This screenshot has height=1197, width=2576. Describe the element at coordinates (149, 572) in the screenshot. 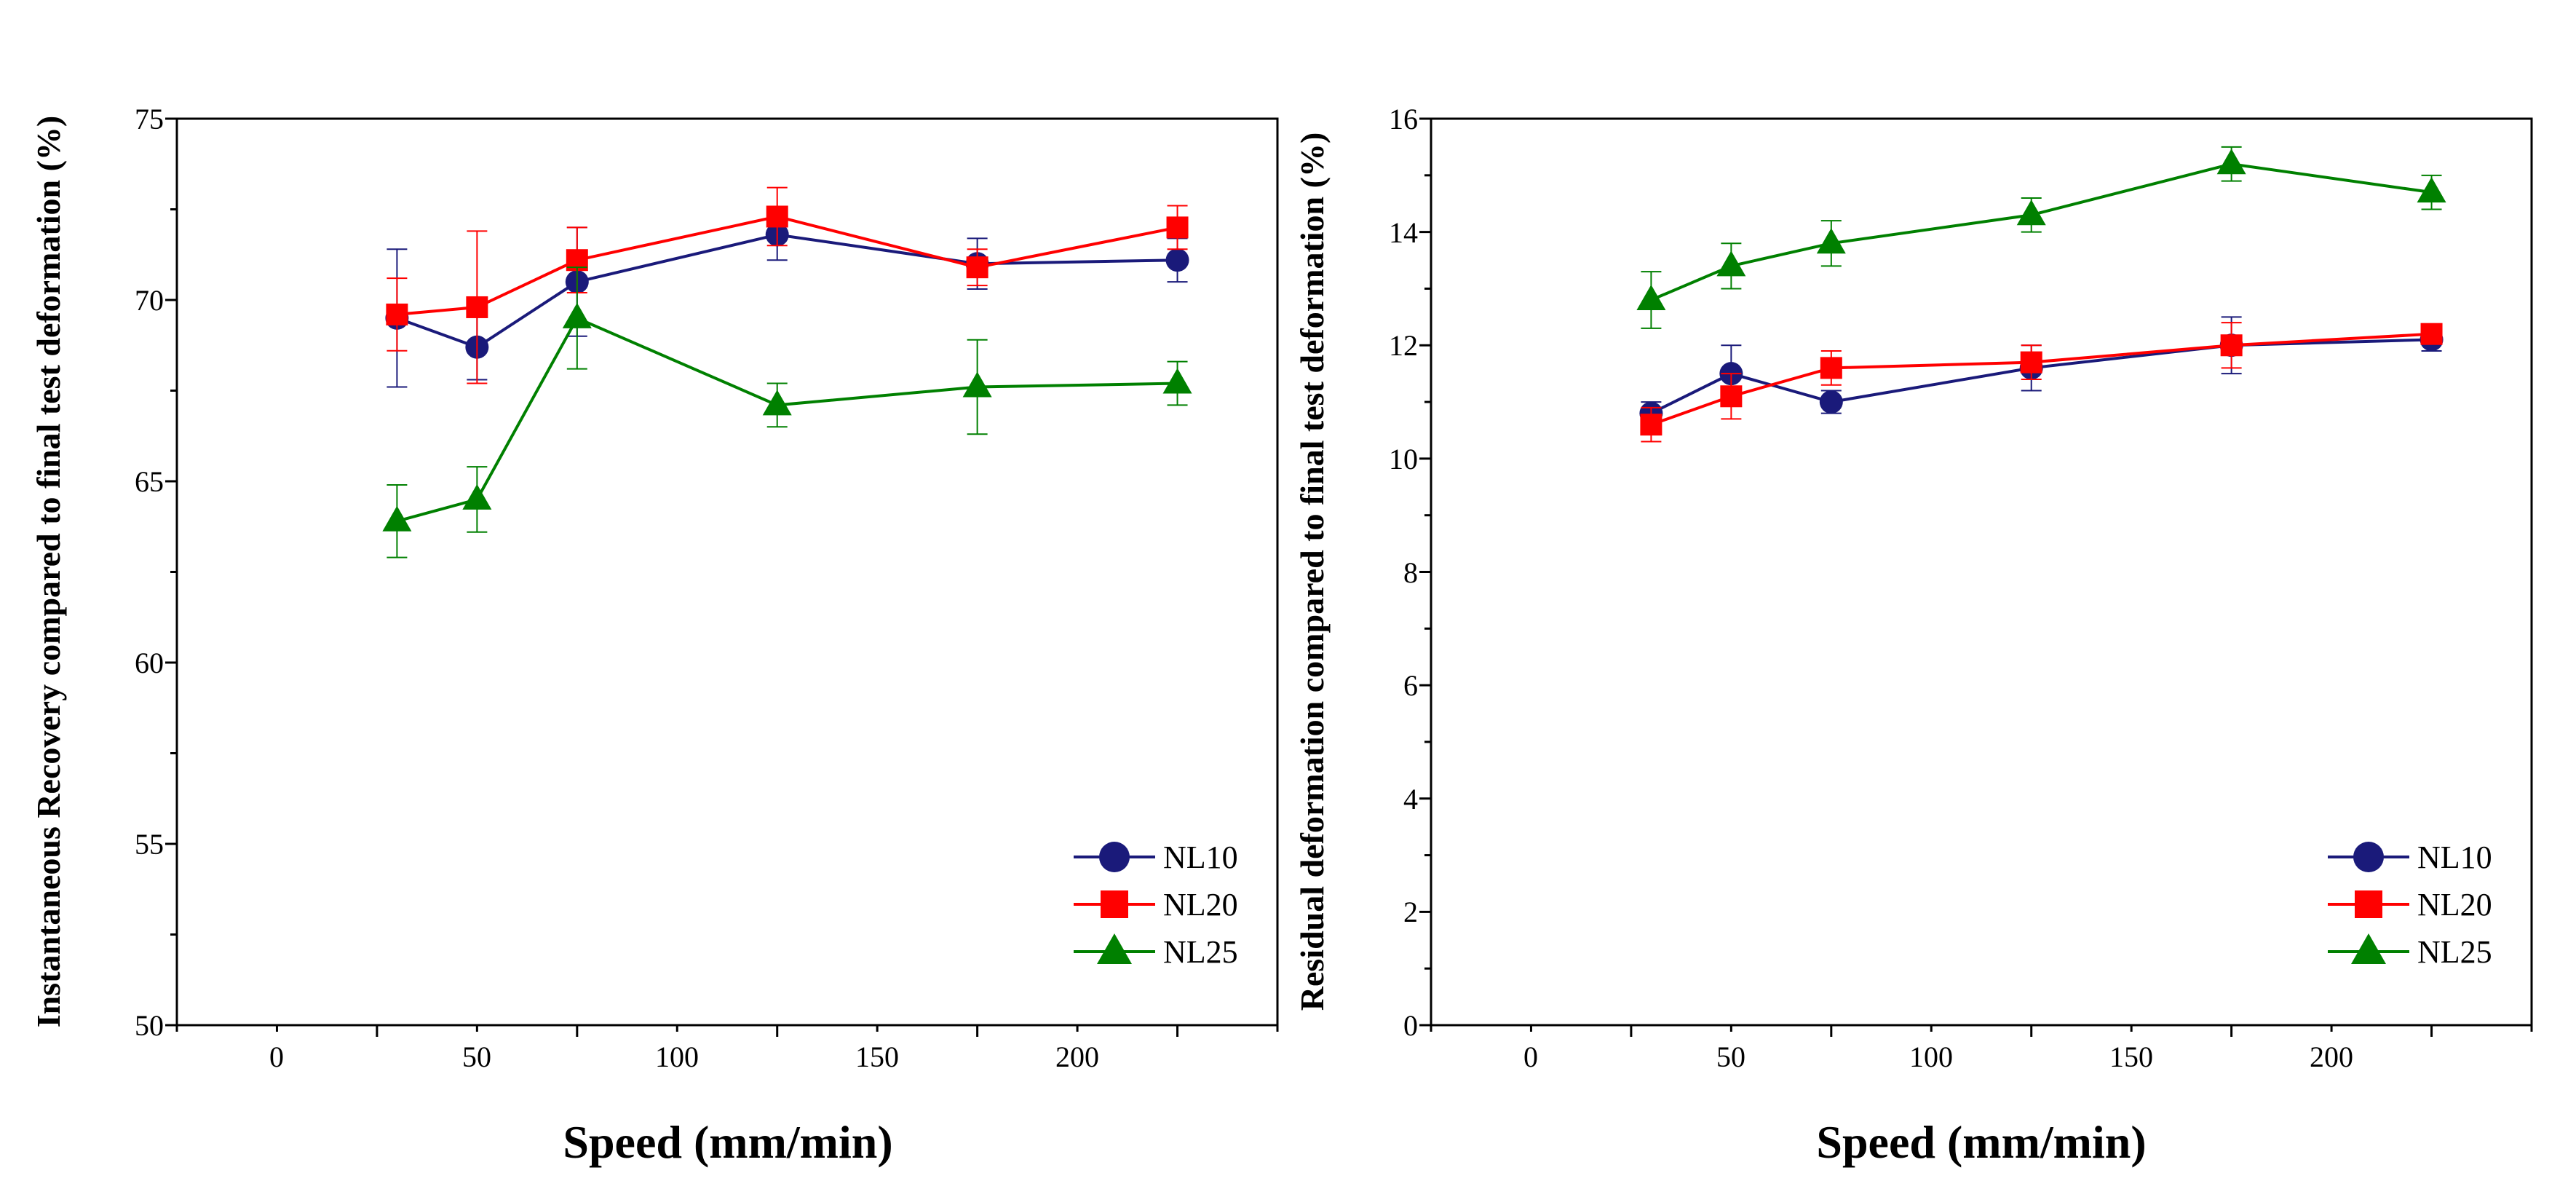

I see `y-tick-labels: 50 55 60 65 70 75` at that location.